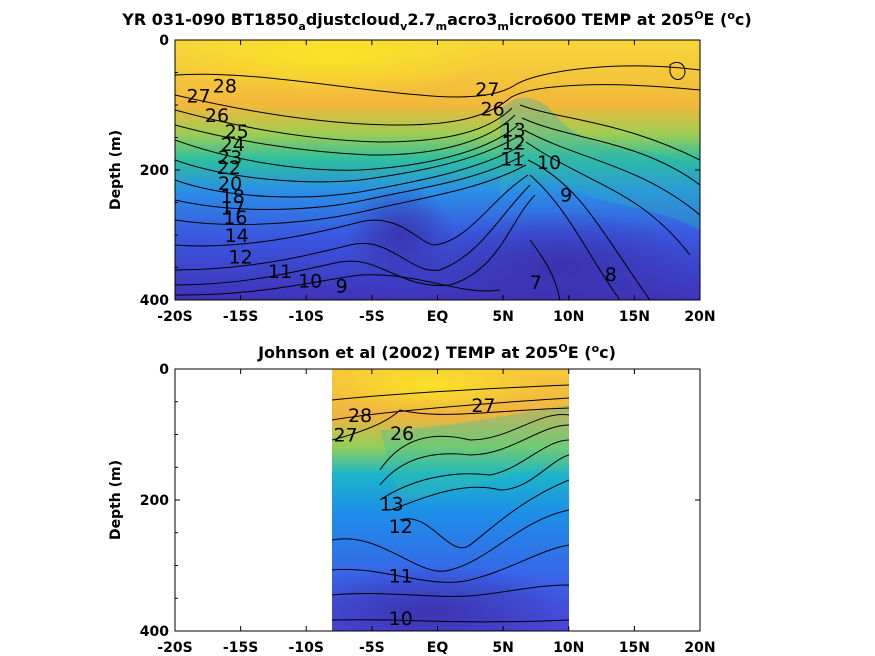 The height and width of the screenshot is (656, 875). I want to click on bottom-x-tick-label: -10S, so click(306, 648).